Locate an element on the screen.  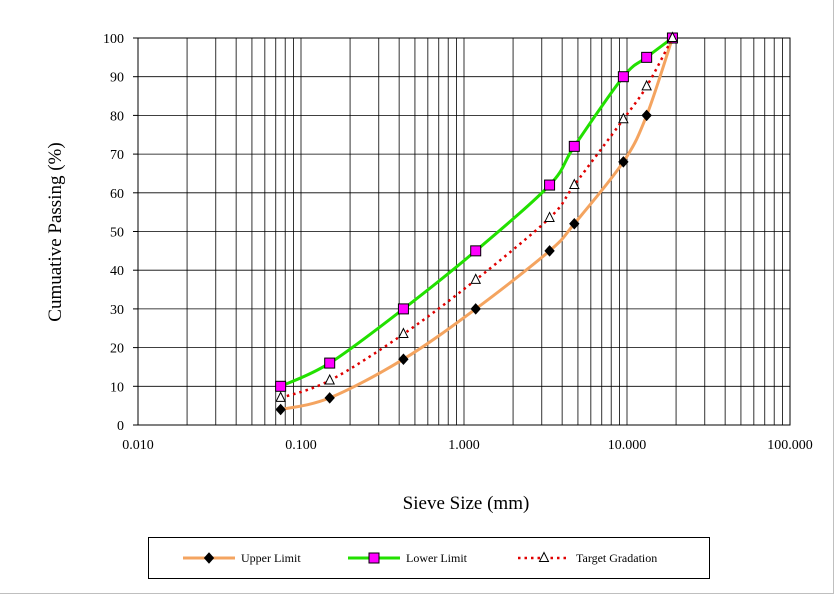
legend-marker-target-gradation is located at coordinates (544, 557).